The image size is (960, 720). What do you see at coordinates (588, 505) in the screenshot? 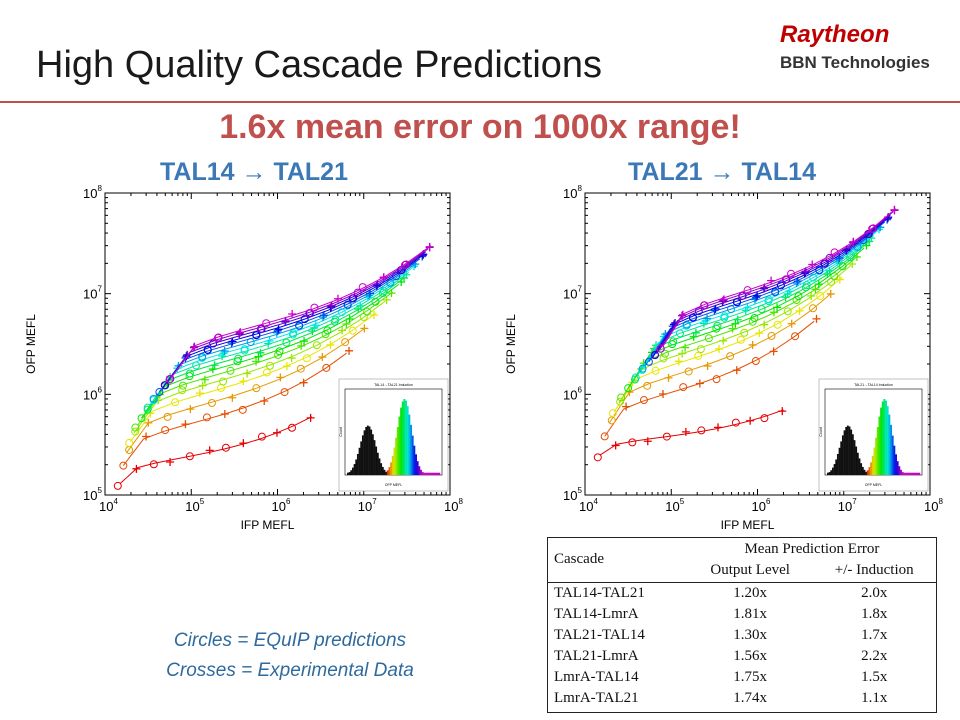
I see `x-tick-label: 104` at bounding box center [588, 505].